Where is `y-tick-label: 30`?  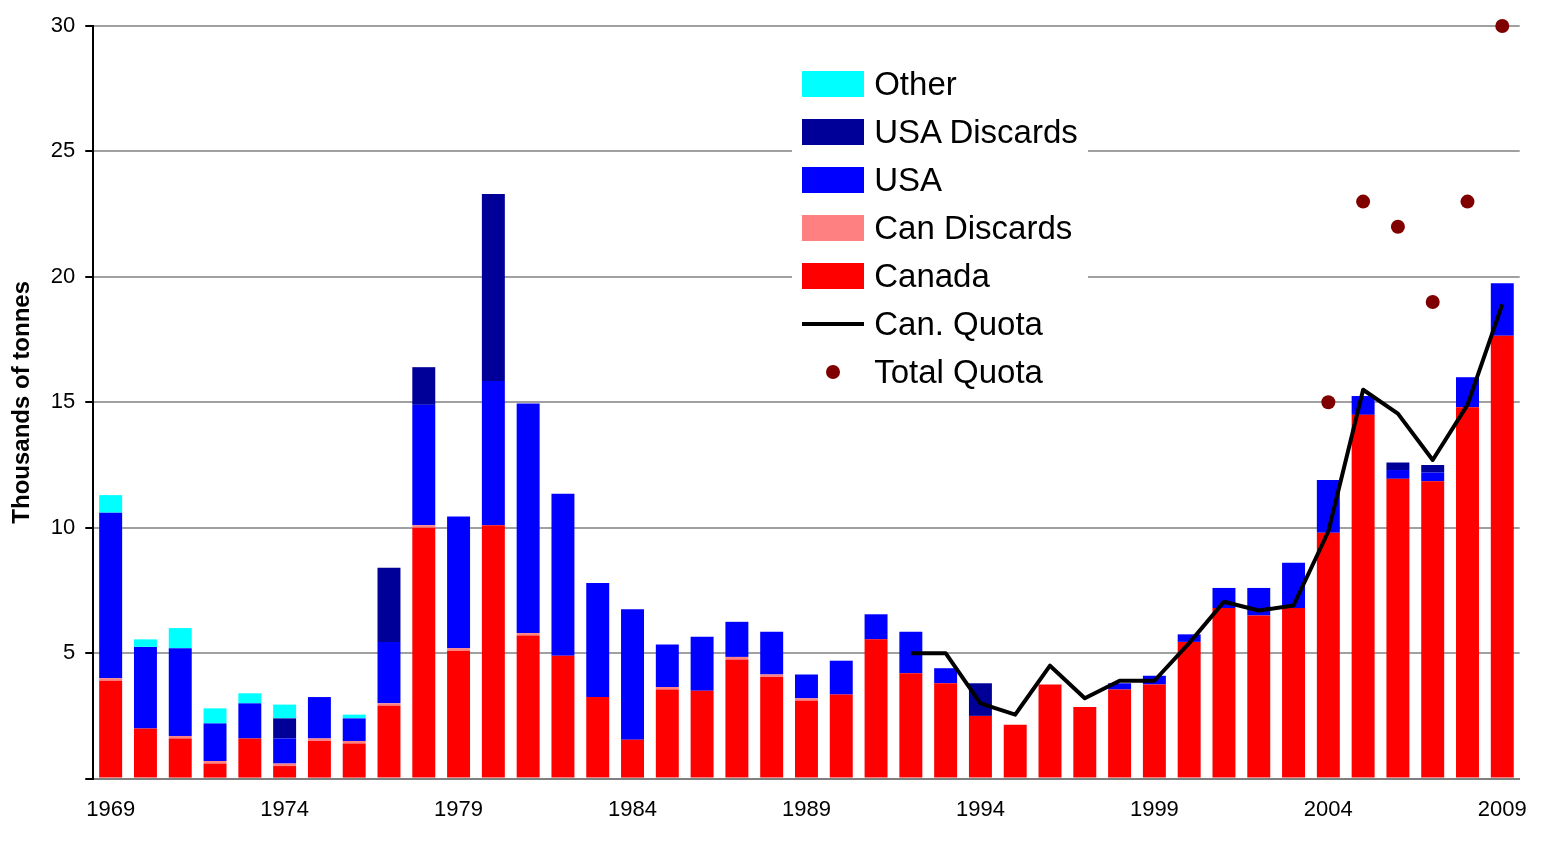 y-tick-label: 30 is located at coordinates (63, 25).